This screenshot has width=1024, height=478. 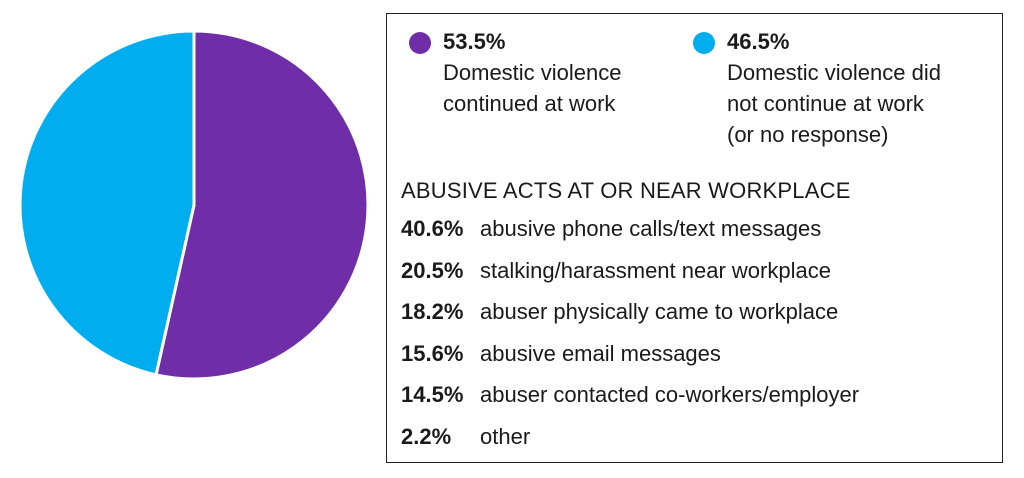 What do you see at coordinates (474, 41) in the screenshot?
I see `legend-percent-continued: 53.5%` at bounding box center [474, 41].